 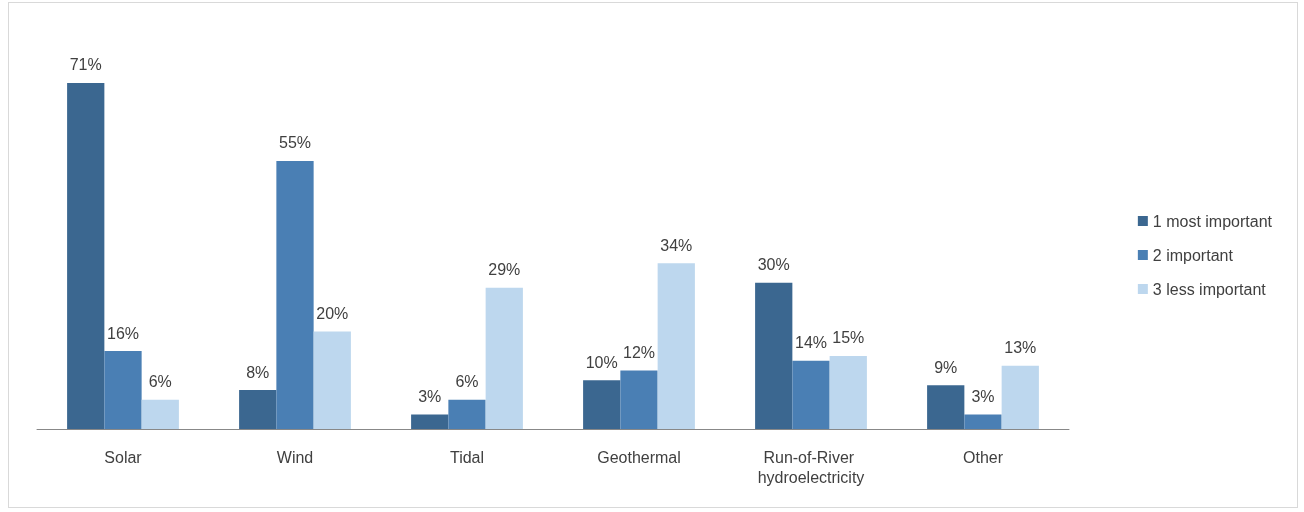 What do you see at coordinates (1209, 289) in the screenshot?
I see `legend-label: 3 less important` at bounding box center [1209, 289].